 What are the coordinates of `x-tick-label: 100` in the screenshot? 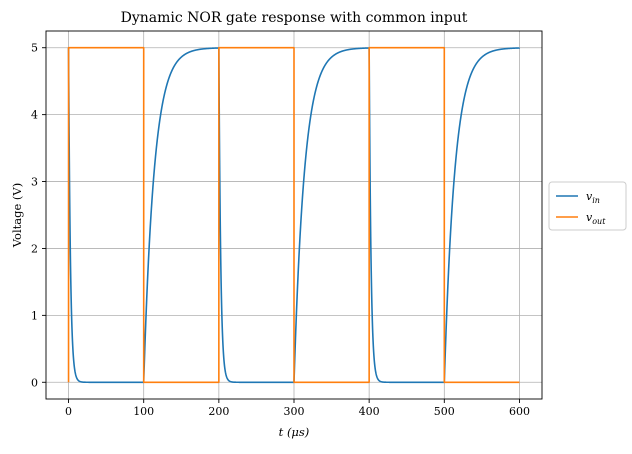 It's located at (143, 411).